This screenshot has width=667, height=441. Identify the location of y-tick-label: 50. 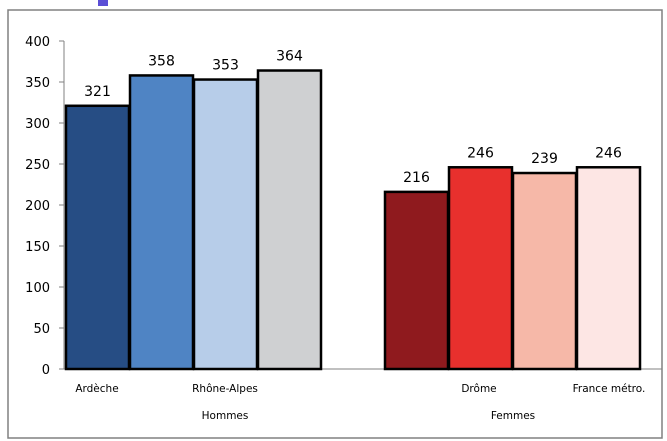
(41, 329).